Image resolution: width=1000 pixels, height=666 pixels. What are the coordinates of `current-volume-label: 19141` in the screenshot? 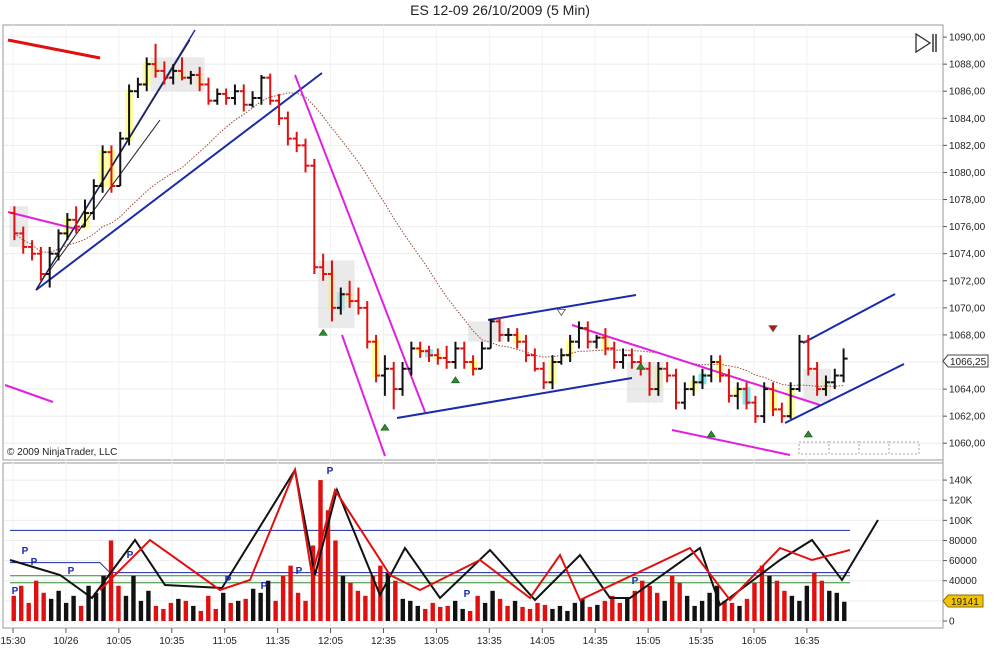 It's located at (965, 602).